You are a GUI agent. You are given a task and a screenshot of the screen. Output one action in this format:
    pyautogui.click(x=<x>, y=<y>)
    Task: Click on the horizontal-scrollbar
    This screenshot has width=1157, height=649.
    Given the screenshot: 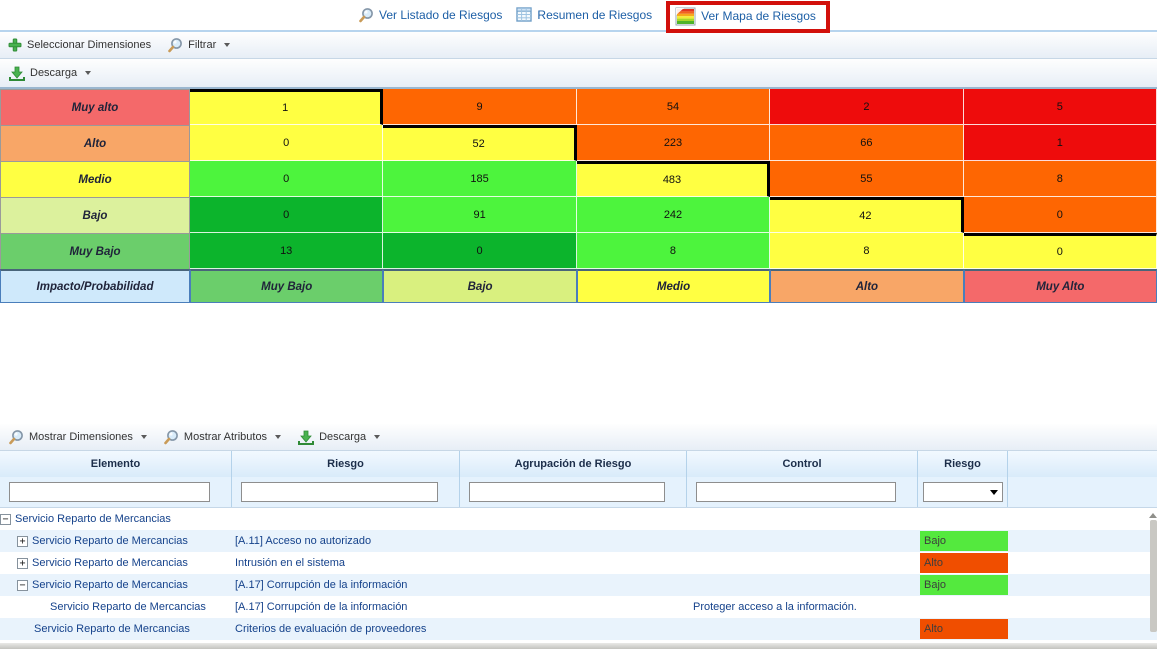 What is the action you would take?
    pyautogui.click(x=578, y=646)
    